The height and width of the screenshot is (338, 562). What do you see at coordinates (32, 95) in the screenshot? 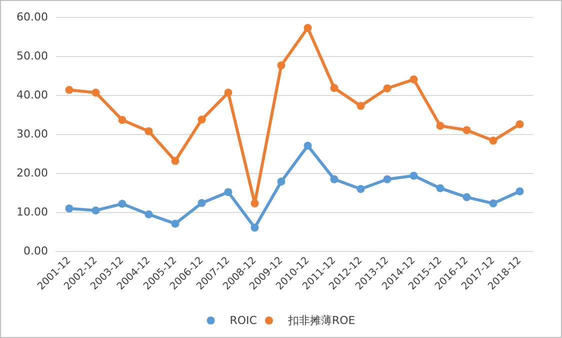
I see `y-tick-label: 40.00` at bounding box center [32, 95].